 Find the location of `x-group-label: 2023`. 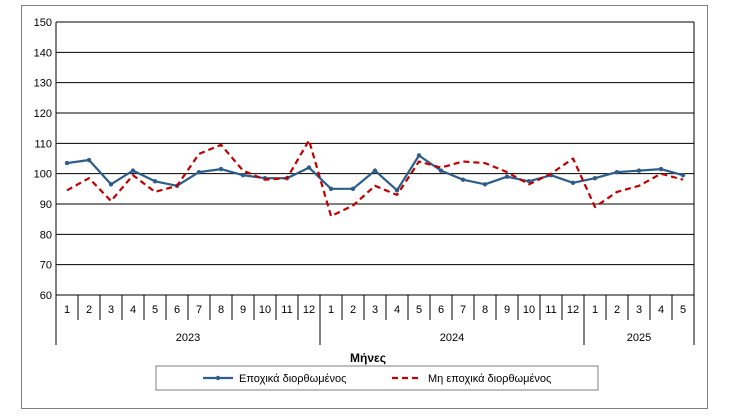

x-group-label: 2023 is located at coordinates (188, 338).